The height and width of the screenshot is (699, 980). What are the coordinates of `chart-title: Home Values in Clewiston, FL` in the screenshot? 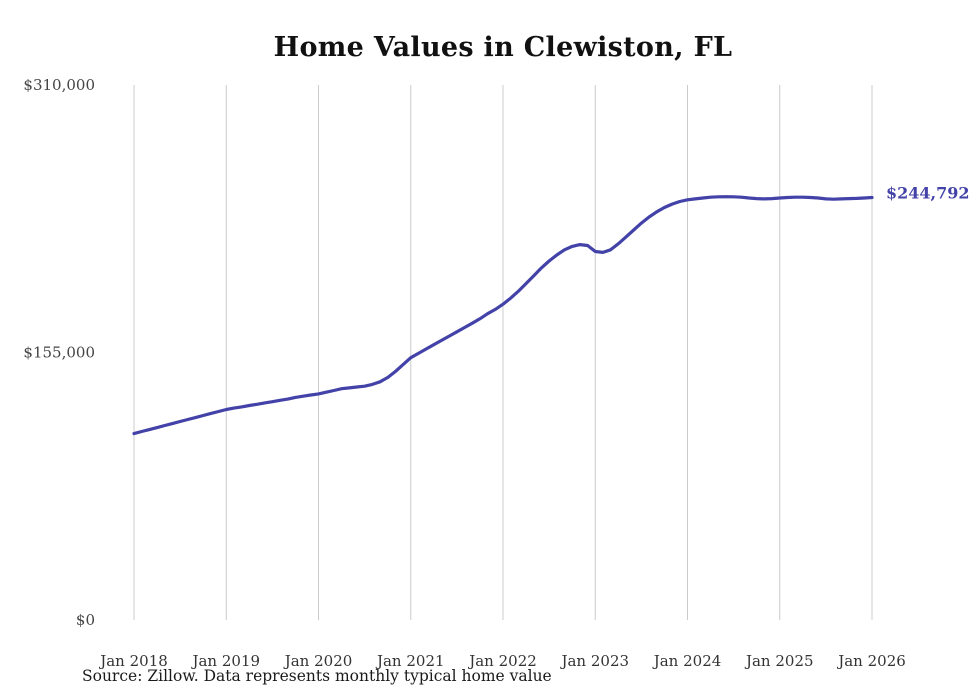 It's located at (503, 47).